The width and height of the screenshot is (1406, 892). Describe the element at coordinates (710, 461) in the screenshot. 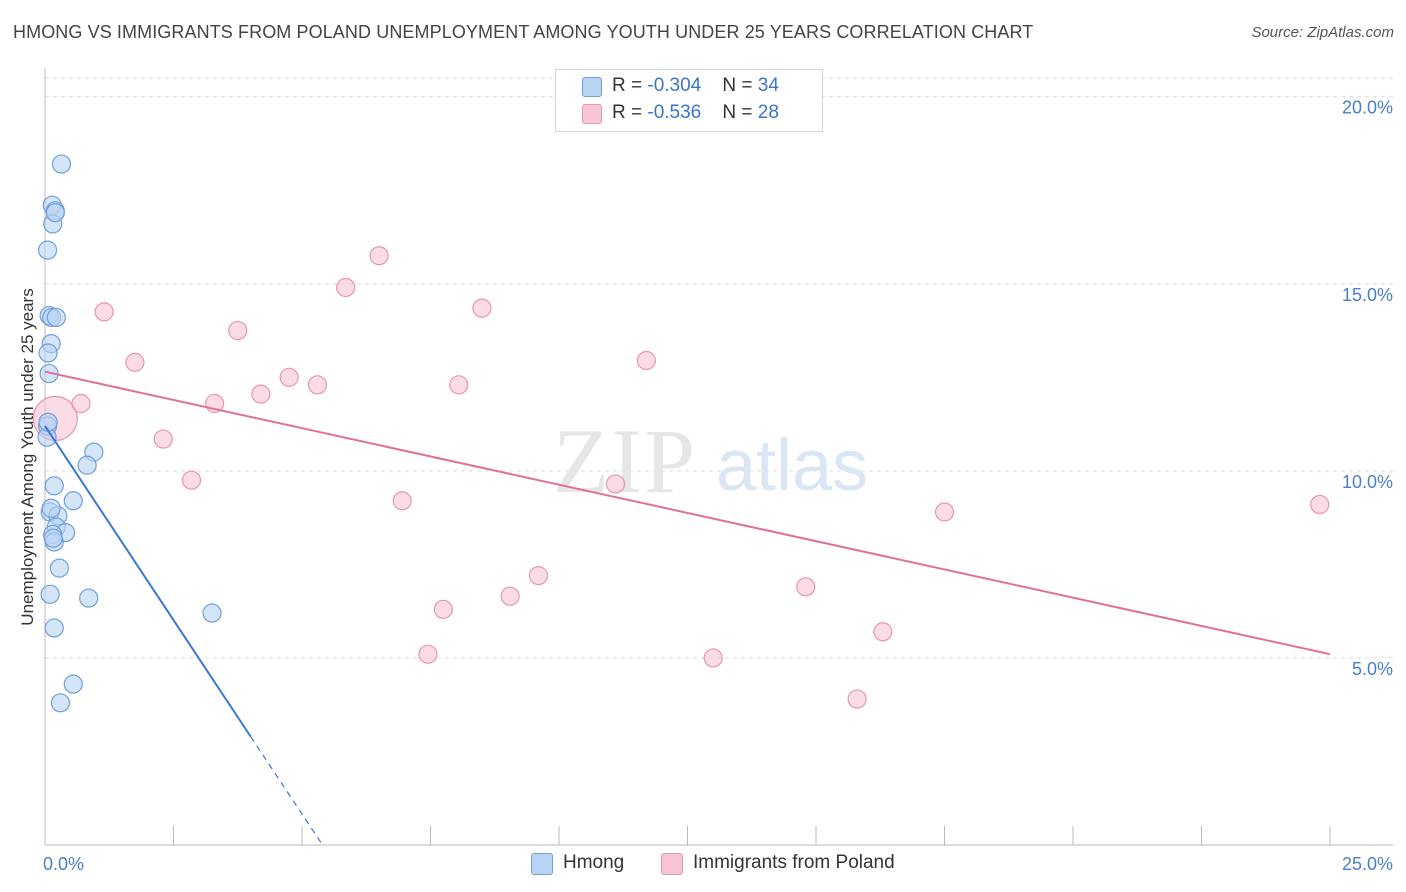

I see `watermark: ZIP atlas` at that location.